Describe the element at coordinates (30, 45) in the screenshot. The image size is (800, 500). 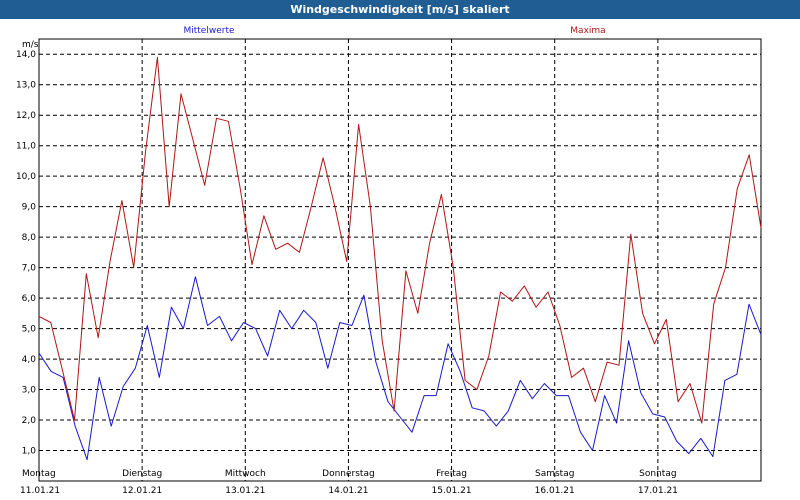
I see `y-axis-label: m/s` at that location.